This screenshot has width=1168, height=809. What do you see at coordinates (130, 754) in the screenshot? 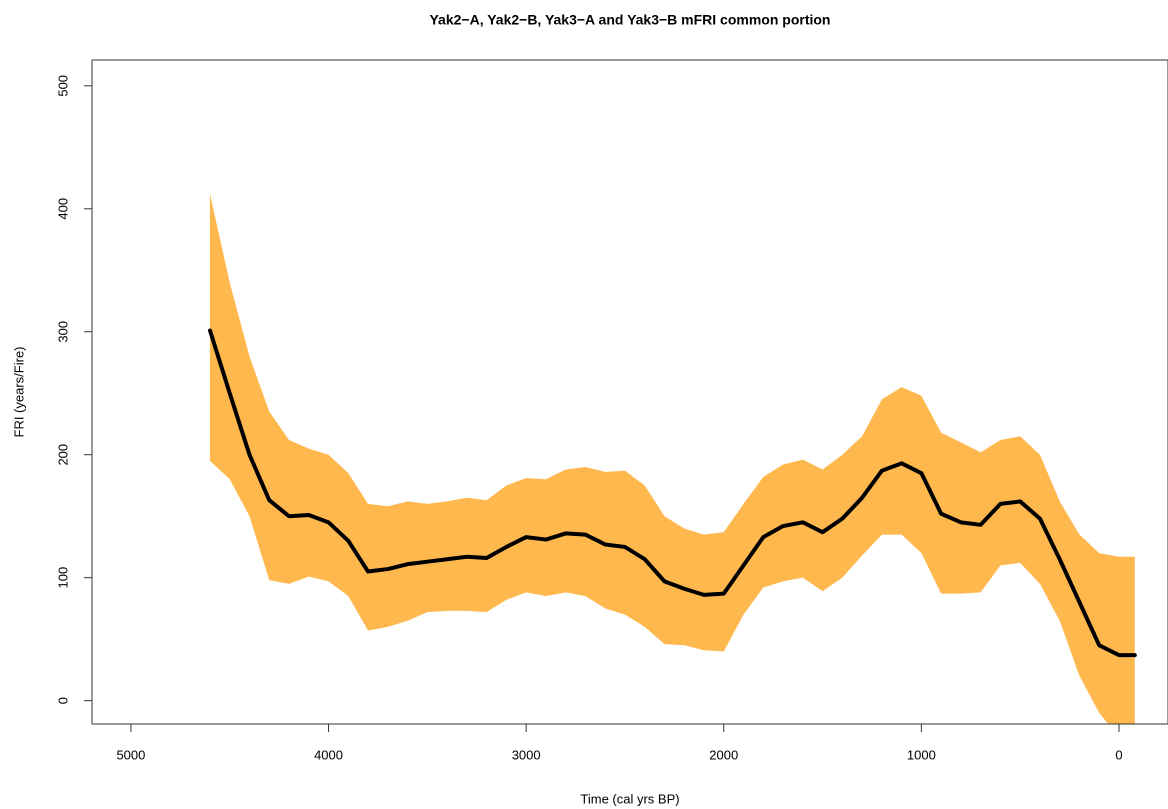
I see `x-tick-label: 5000` at bounding box center [130, 754].